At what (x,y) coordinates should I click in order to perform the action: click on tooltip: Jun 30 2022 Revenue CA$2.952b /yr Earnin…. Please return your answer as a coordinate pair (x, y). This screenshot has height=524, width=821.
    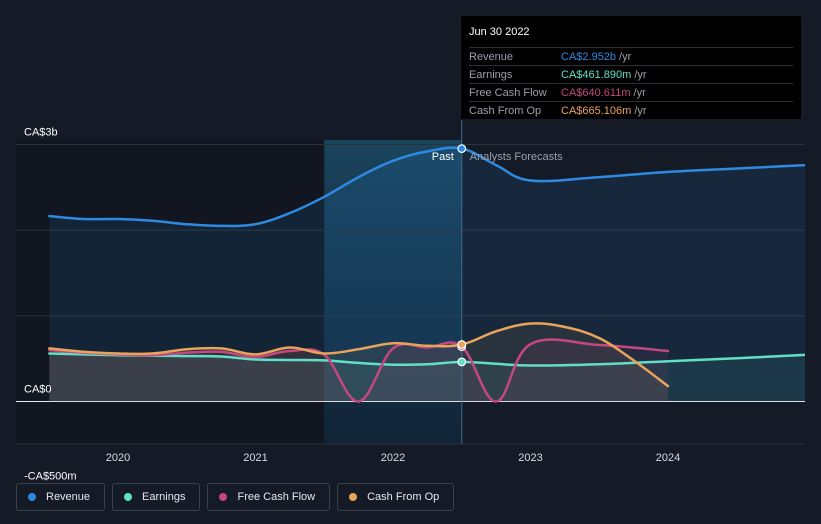
    Looking at the image, I should click on (631, 67).